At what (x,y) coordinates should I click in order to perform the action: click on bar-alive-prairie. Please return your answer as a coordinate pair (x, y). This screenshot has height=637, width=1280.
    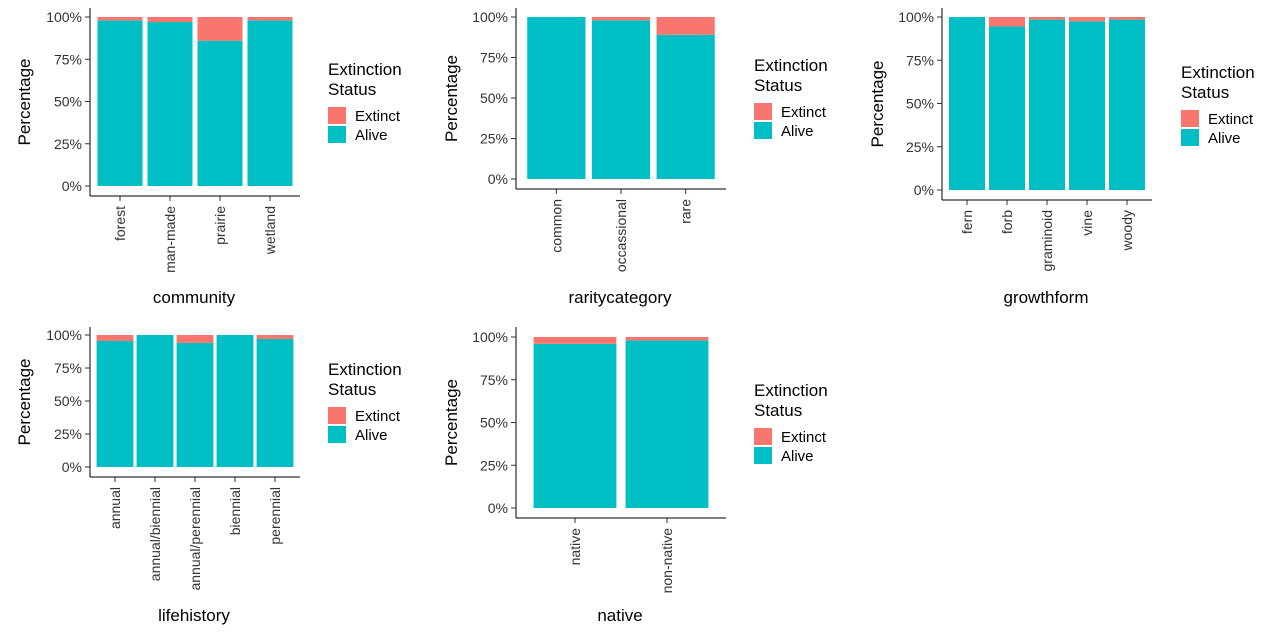
    Looking at the image, I should click on (220, 113).